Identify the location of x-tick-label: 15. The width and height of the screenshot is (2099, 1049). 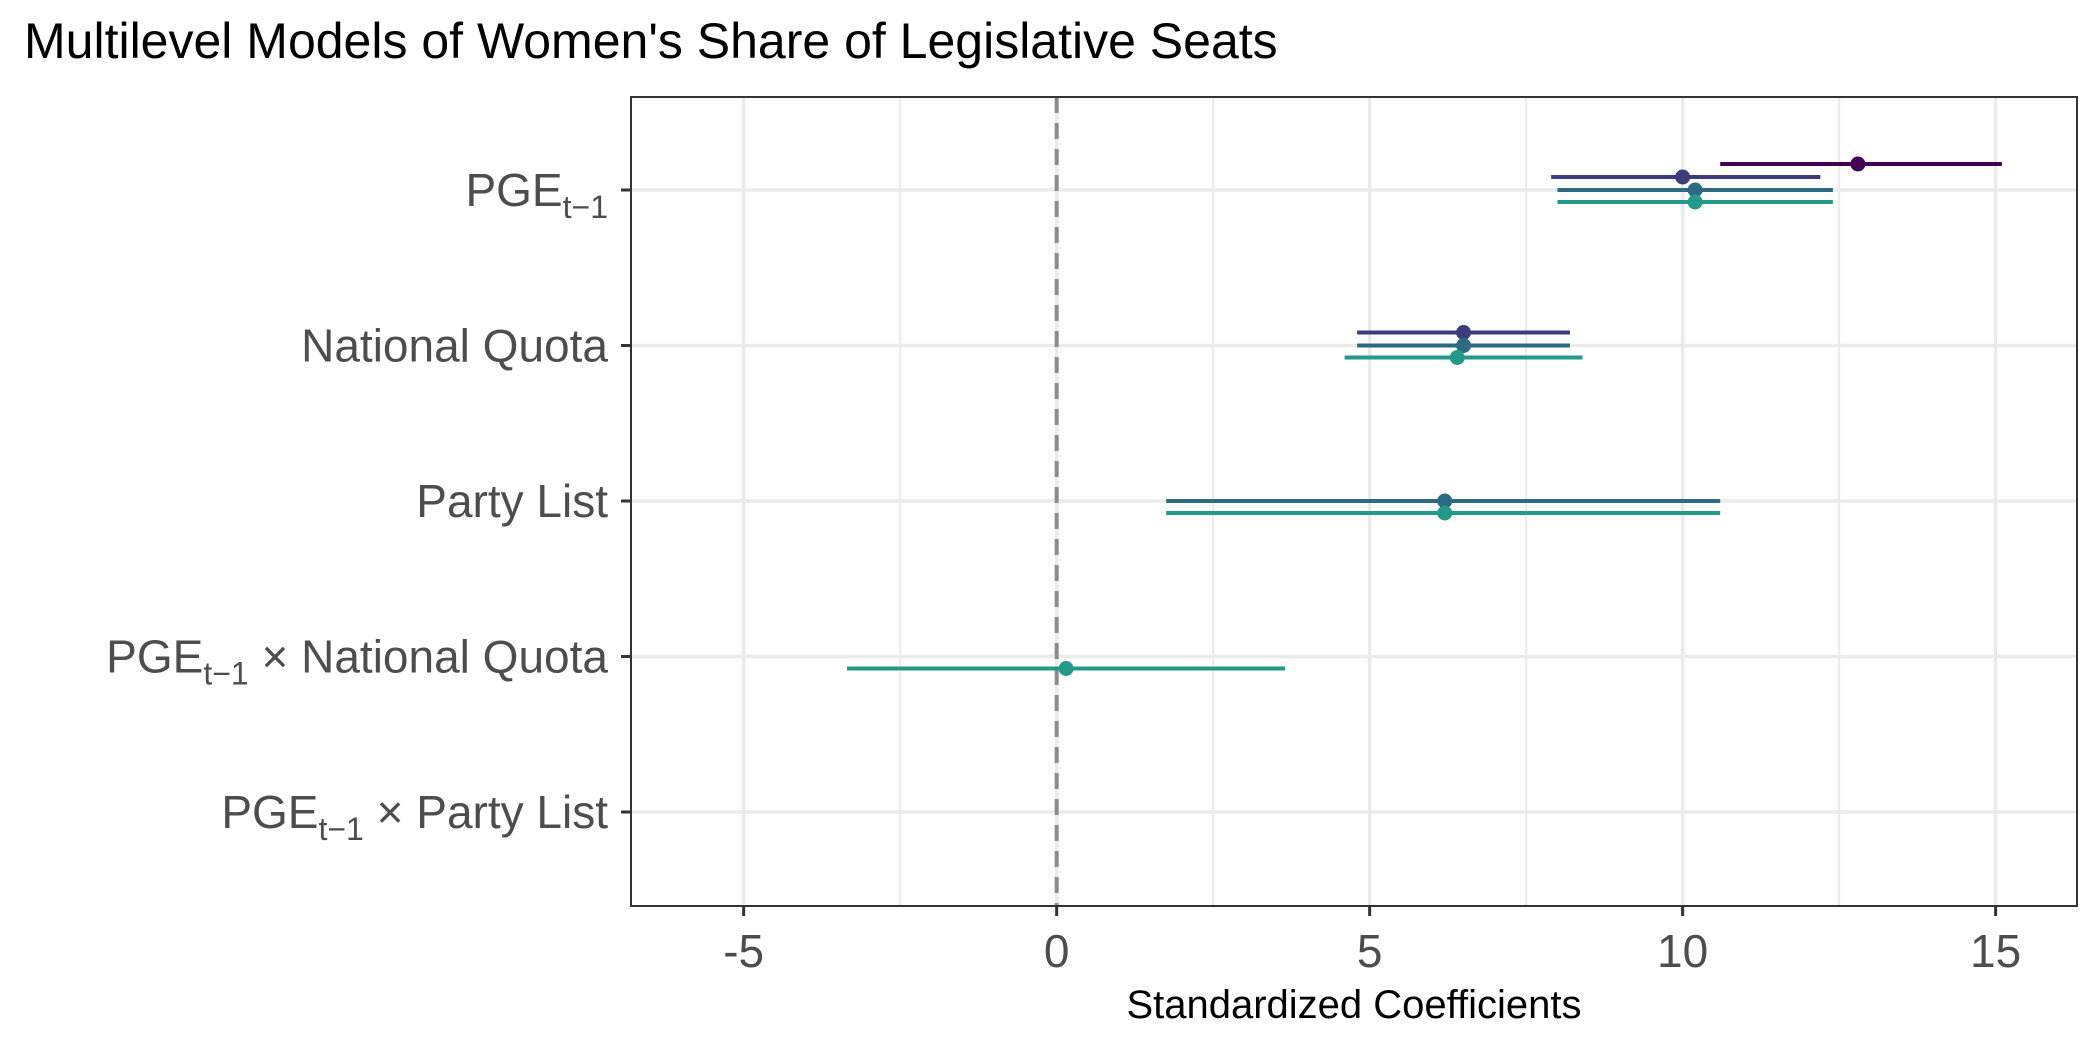
(1995, 951).